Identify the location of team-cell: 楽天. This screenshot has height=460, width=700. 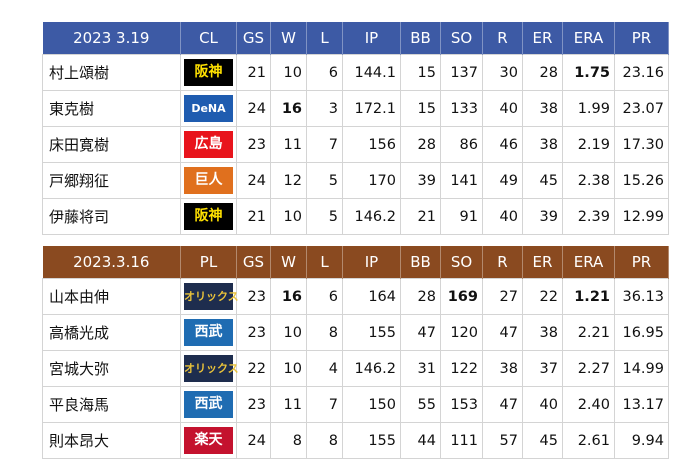
(208, 440).